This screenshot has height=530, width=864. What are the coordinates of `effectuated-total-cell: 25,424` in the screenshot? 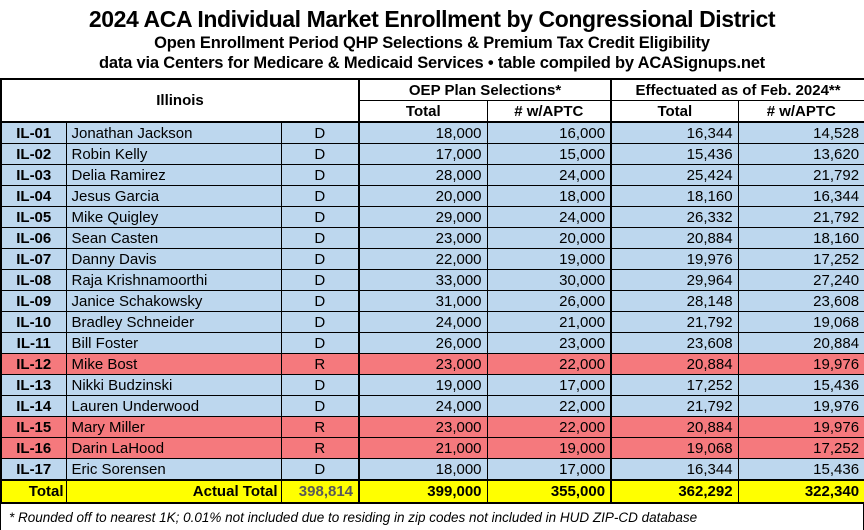 It's located at (674, 175).